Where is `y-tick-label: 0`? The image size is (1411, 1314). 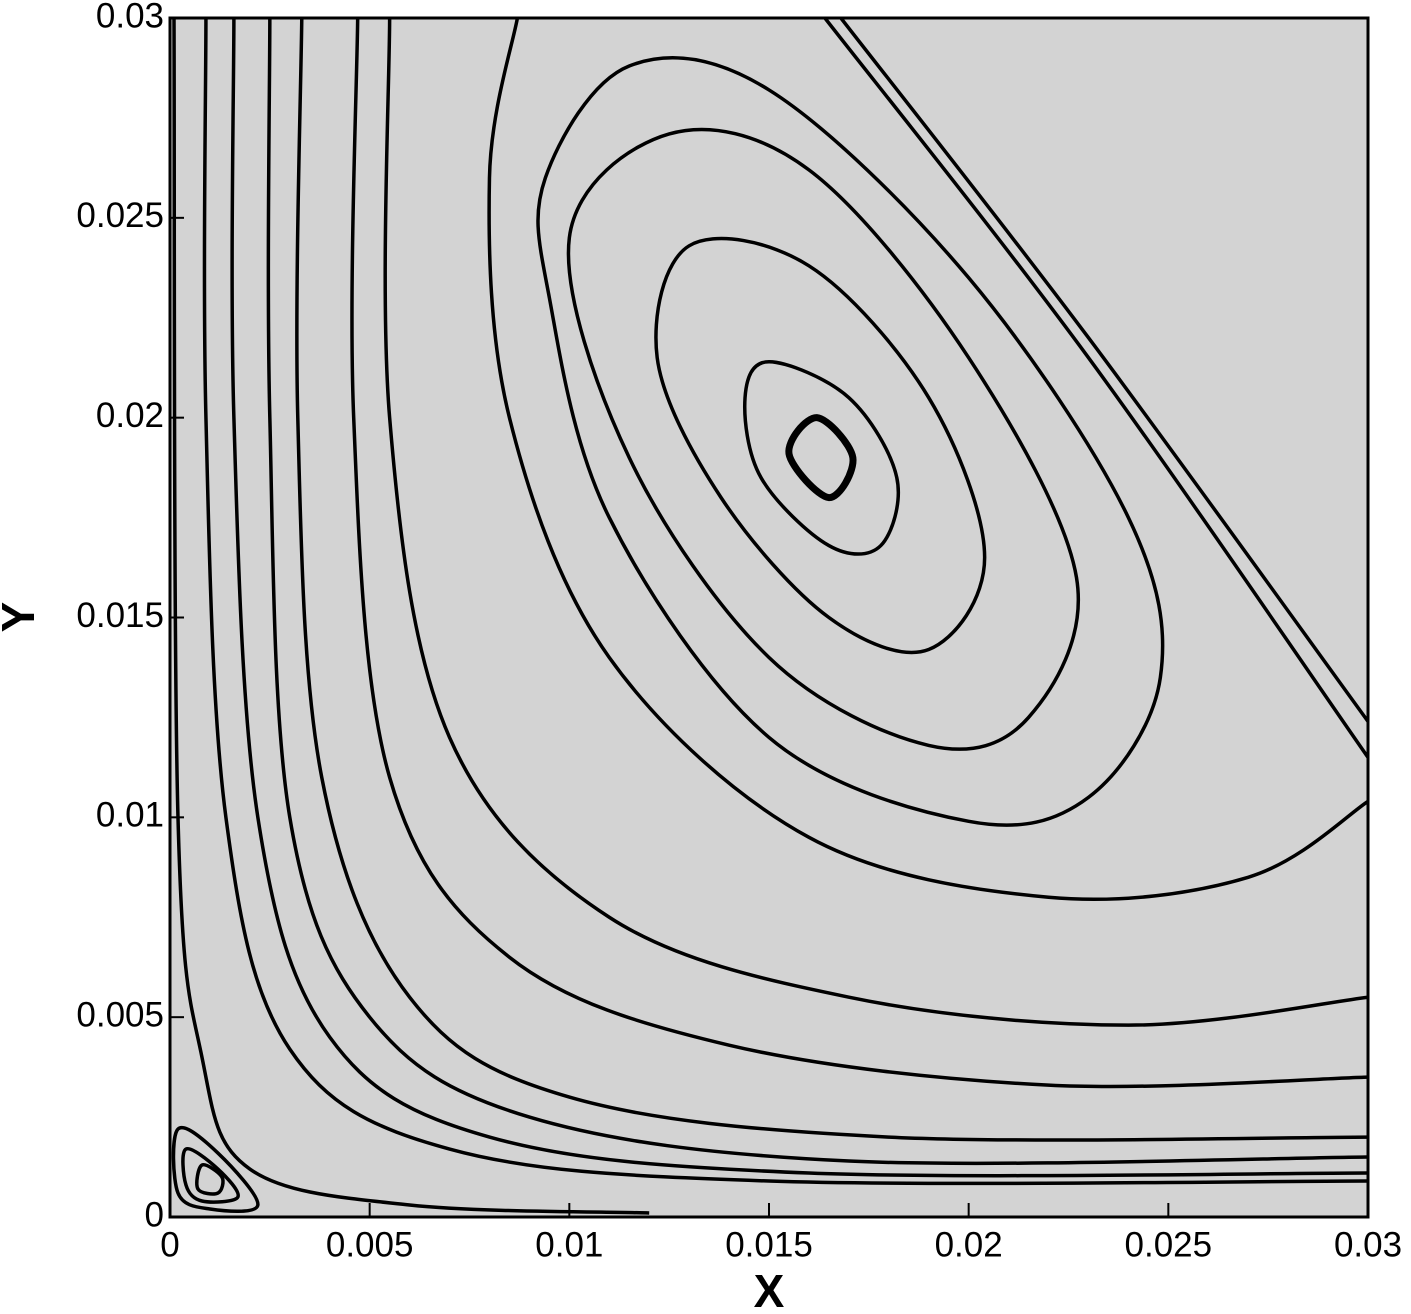 y-tick-label: 0 is located at coordinates (154, 1214).